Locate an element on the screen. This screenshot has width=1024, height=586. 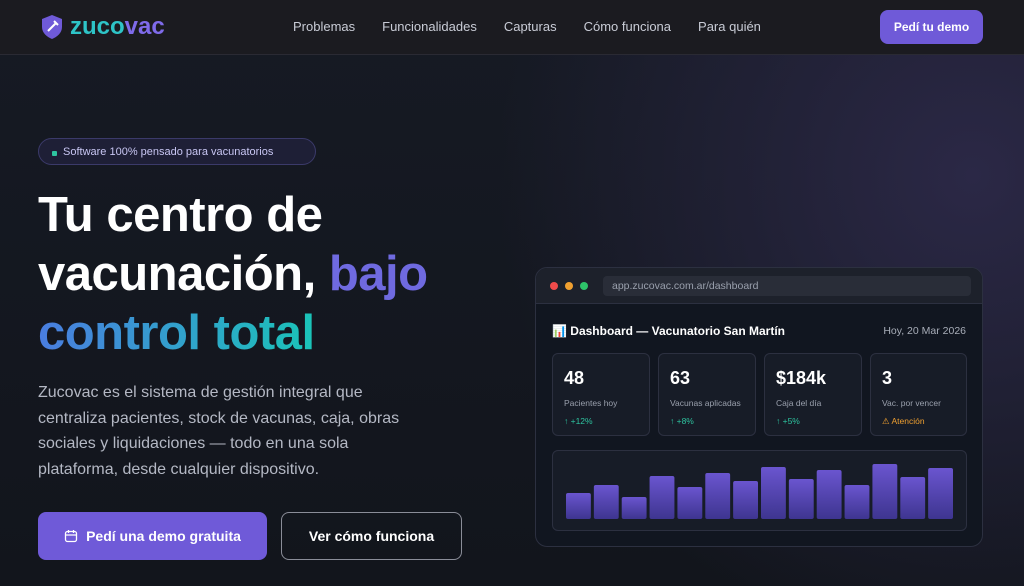
primary-button: Pedí una demo gratuita is located at coordinates (152, 536).